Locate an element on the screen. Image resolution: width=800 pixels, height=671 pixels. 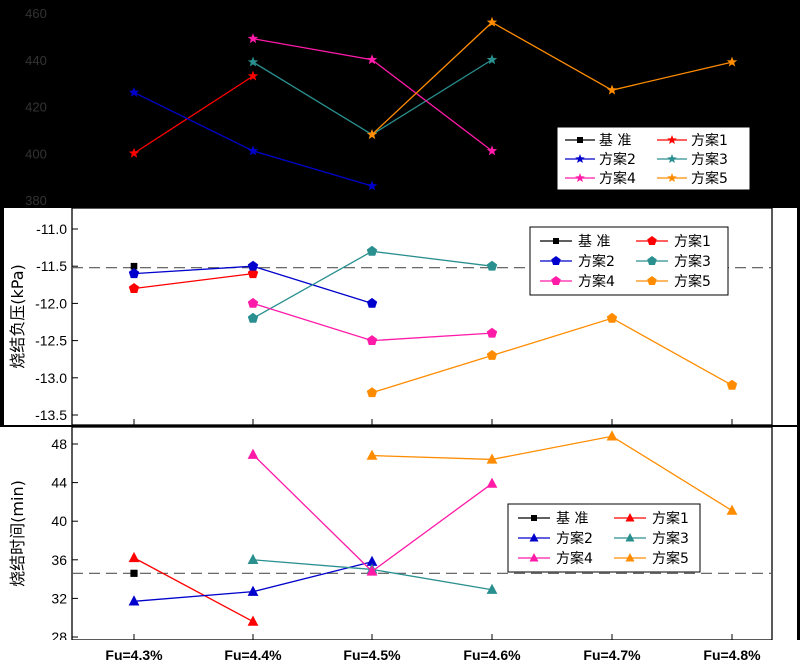
y-tick-label: 40 is located at coordinates (59, 521).